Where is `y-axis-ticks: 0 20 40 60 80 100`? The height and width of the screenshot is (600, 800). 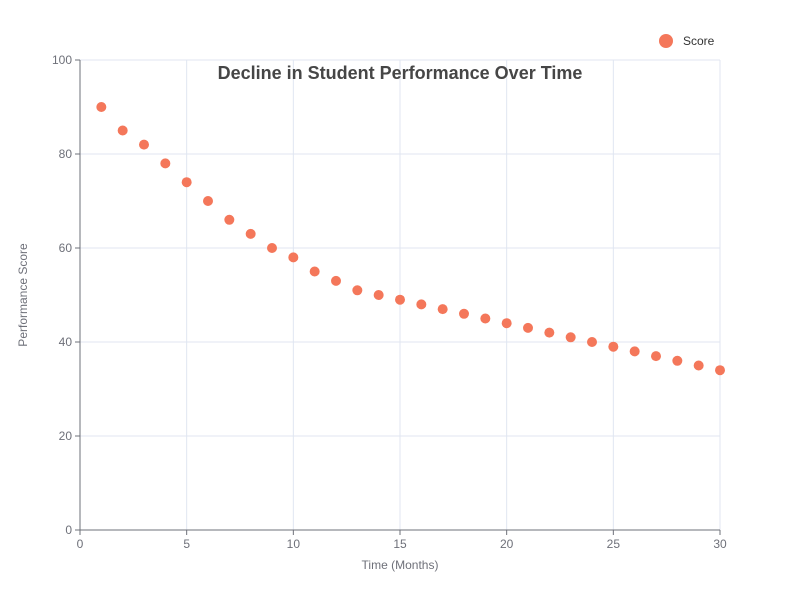 y-axis-ticks: 0 20 40 60 80 100 is located at coordinates (66, 295).